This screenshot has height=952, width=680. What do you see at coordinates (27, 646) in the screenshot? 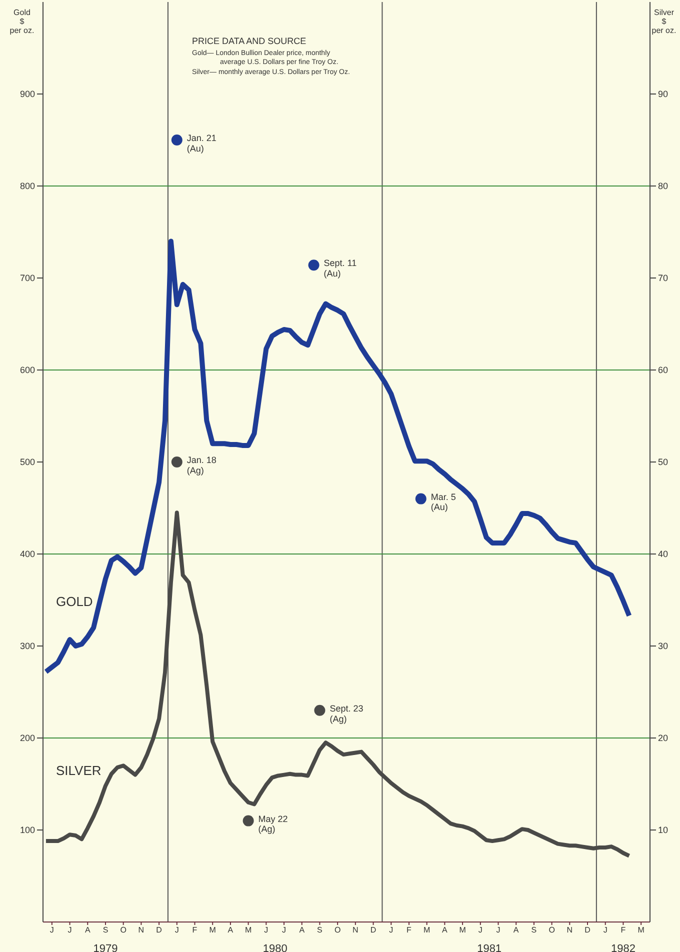
I see `y-tick-label: 300` at bounding box center [27, 646].